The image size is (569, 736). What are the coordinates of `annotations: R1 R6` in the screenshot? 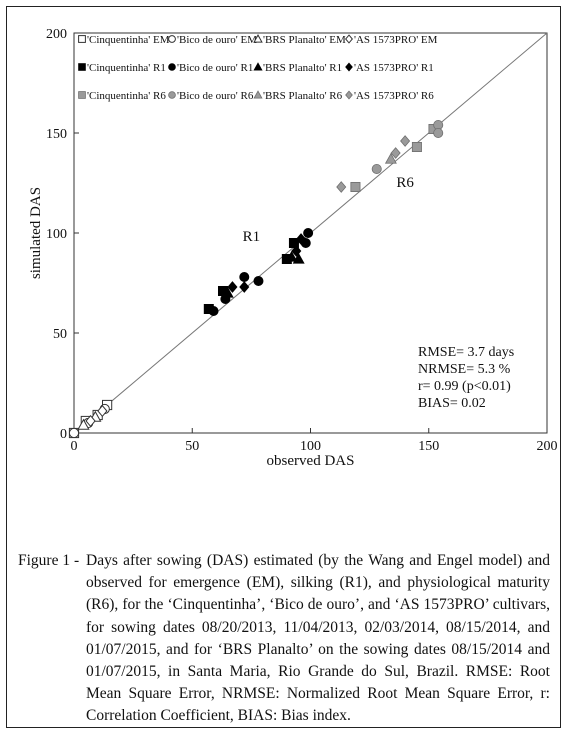 It's located at (329, 210).